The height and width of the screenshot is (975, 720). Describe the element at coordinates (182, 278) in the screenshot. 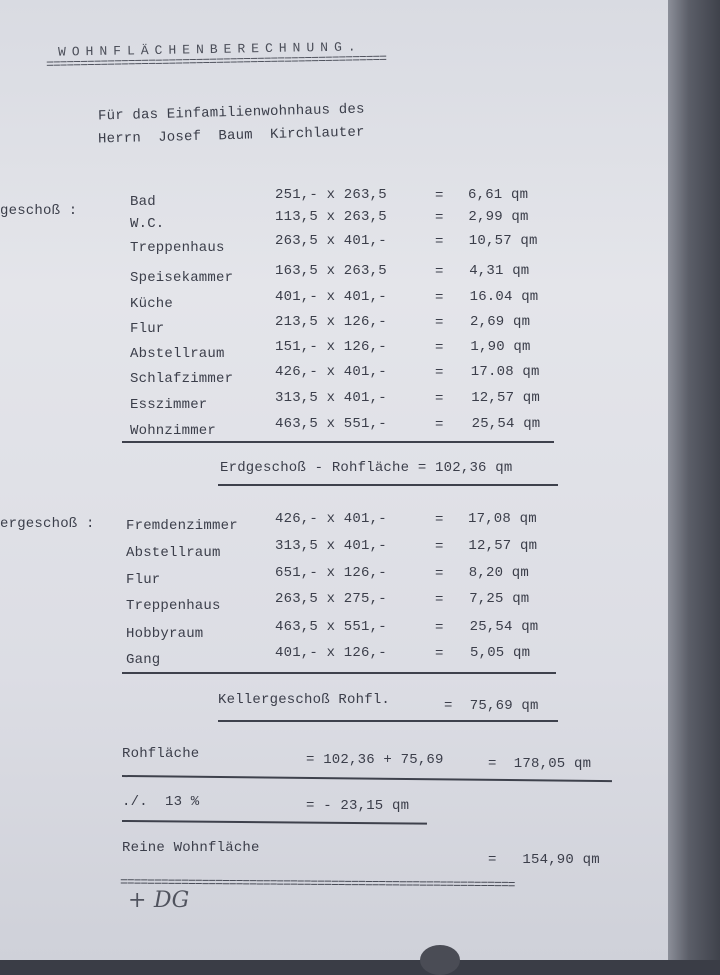

I see `room-name: Speisekammer` at that location.